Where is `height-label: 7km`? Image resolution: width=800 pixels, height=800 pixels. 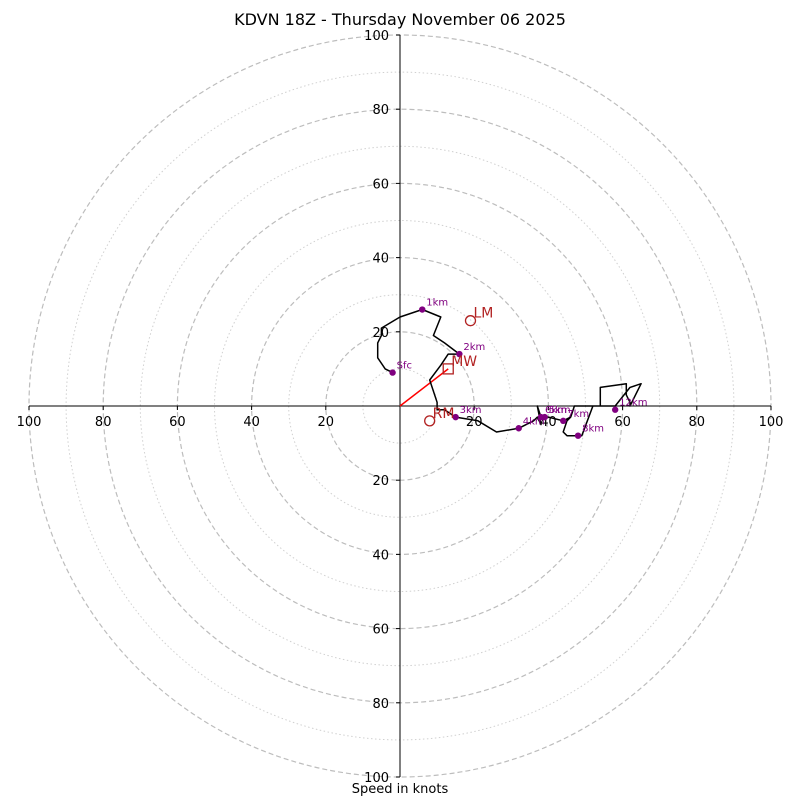
height-label: 7km is located at coordinates (578, 414).